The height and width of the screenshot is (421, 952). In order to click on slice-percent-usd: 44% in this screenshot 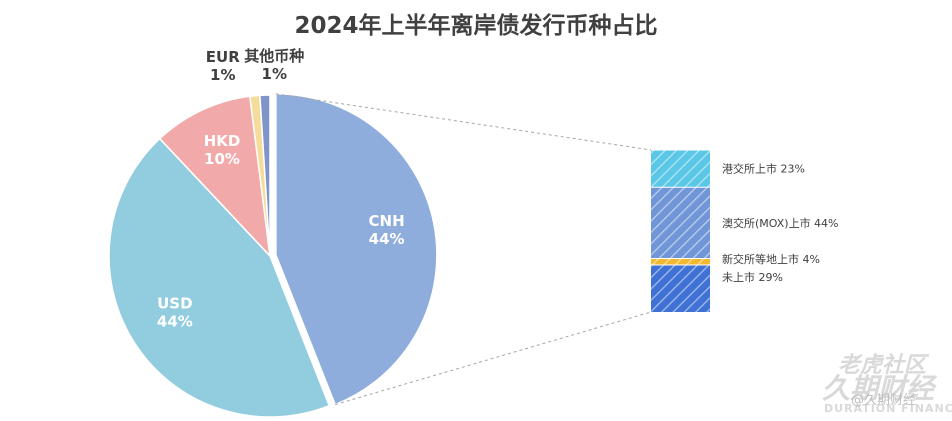, I will do `click(175, 321)`.